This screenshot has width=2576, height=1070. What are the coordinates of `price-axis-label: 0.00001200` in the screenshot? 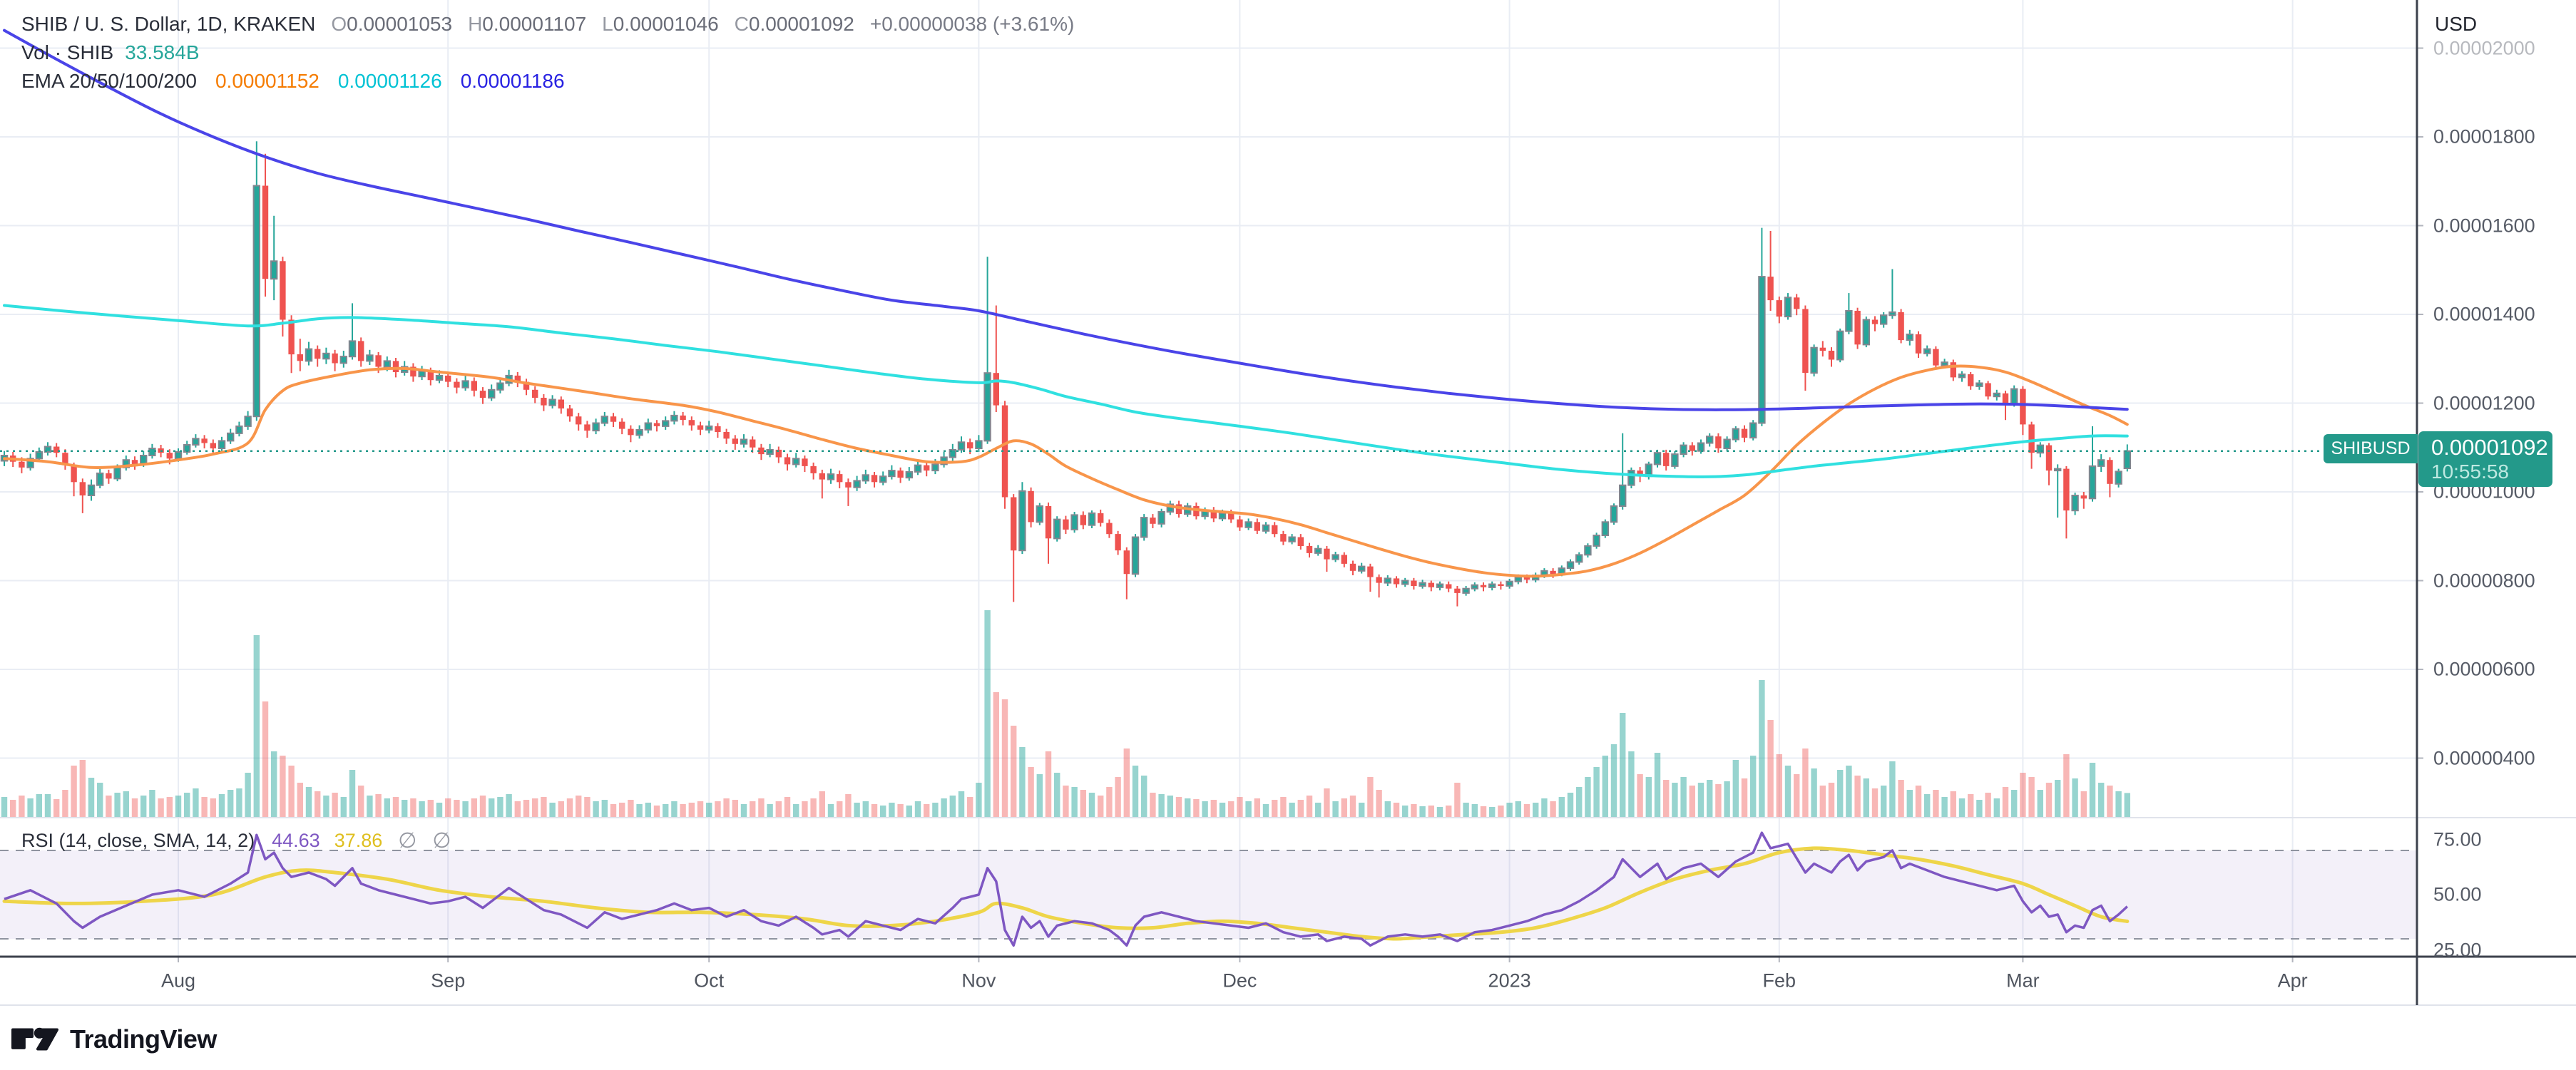 It's located at (2484, 402).